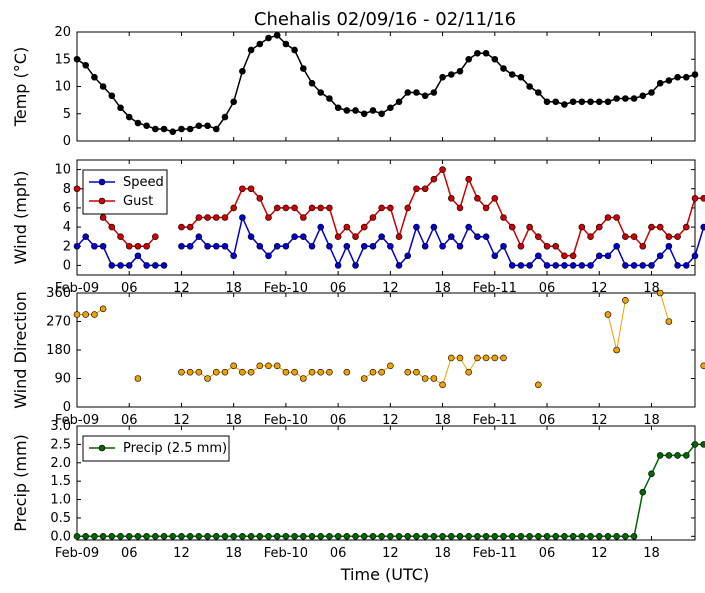  What do you see at coordinates (390, 288) in the screenshot?
I see `x-tick-label: 12` at bounding box center [390, 288].